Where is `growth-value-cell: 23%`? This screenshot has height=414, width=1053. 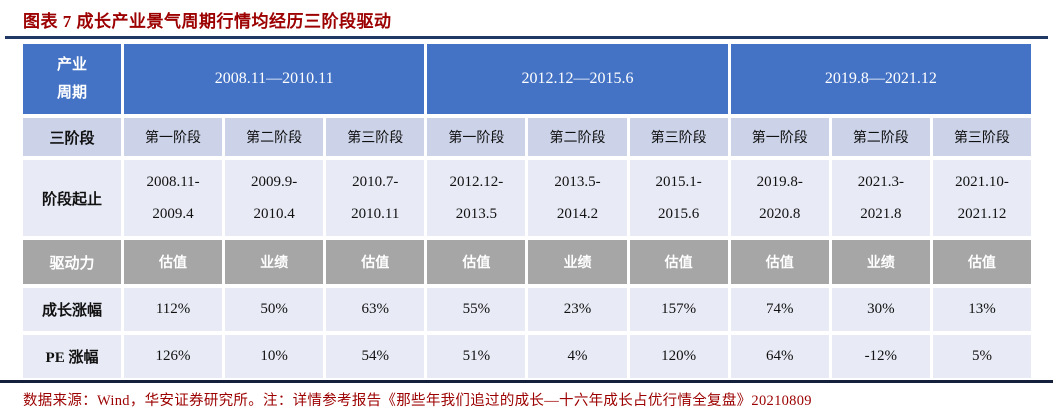 growth-value-cell: 23% is located at coordinates (577, 309).